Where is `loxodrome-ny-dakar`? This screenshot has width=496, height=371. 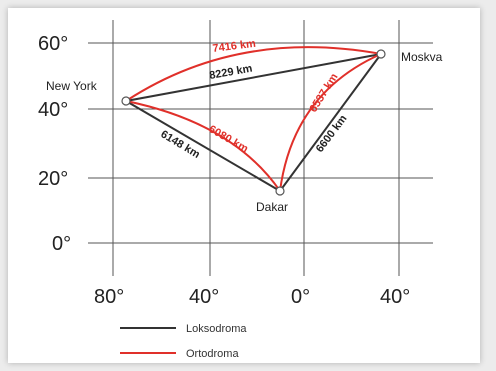 loxodrome-ny-dakar is located at coordinates (203, 146).